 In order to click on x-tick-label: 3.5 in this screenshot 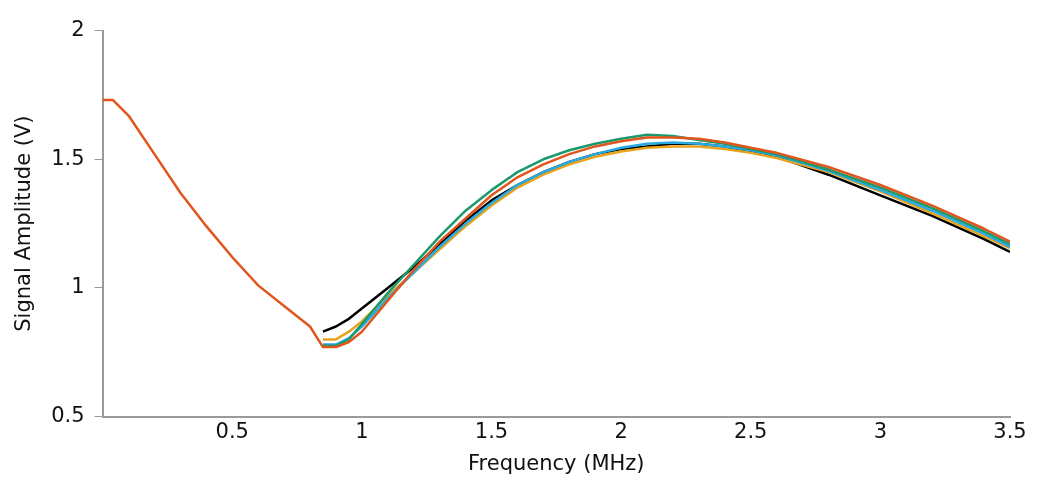, I will do `click(1010, 430)`.